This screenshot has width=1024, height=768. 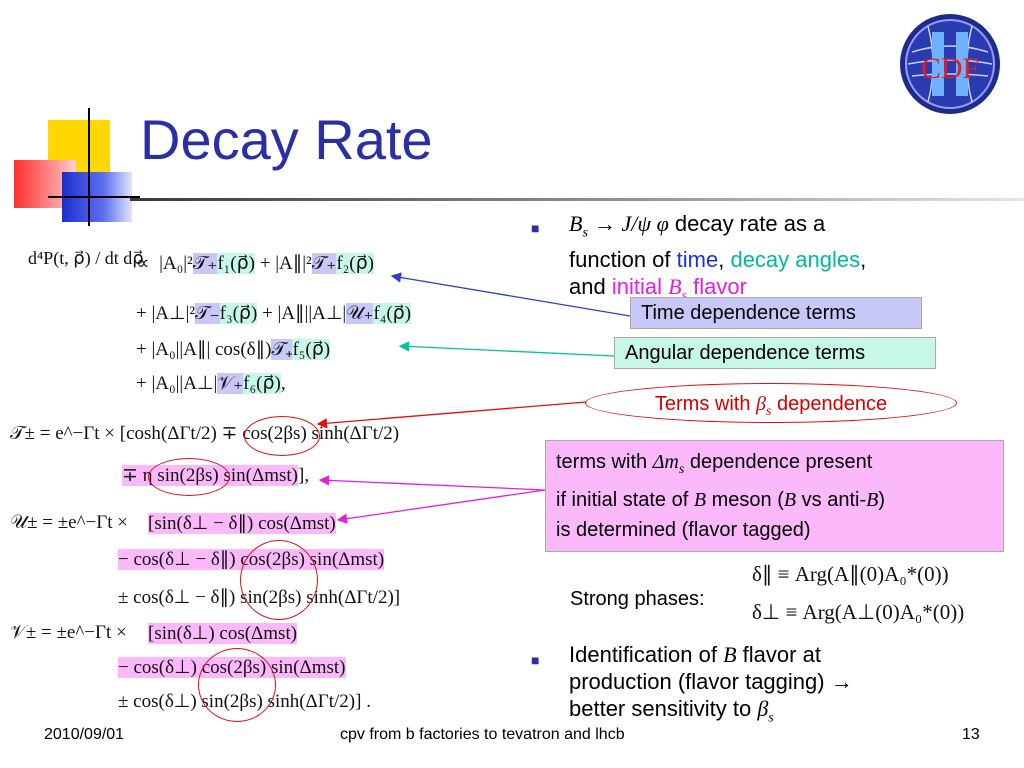 What do you see at coordinates (211, 383) in the screenshot?
I see `formula-row-4: + |A₀||A⊥|𝒱₊f₆(ρ⃗),` at bounding box center [211, 383].